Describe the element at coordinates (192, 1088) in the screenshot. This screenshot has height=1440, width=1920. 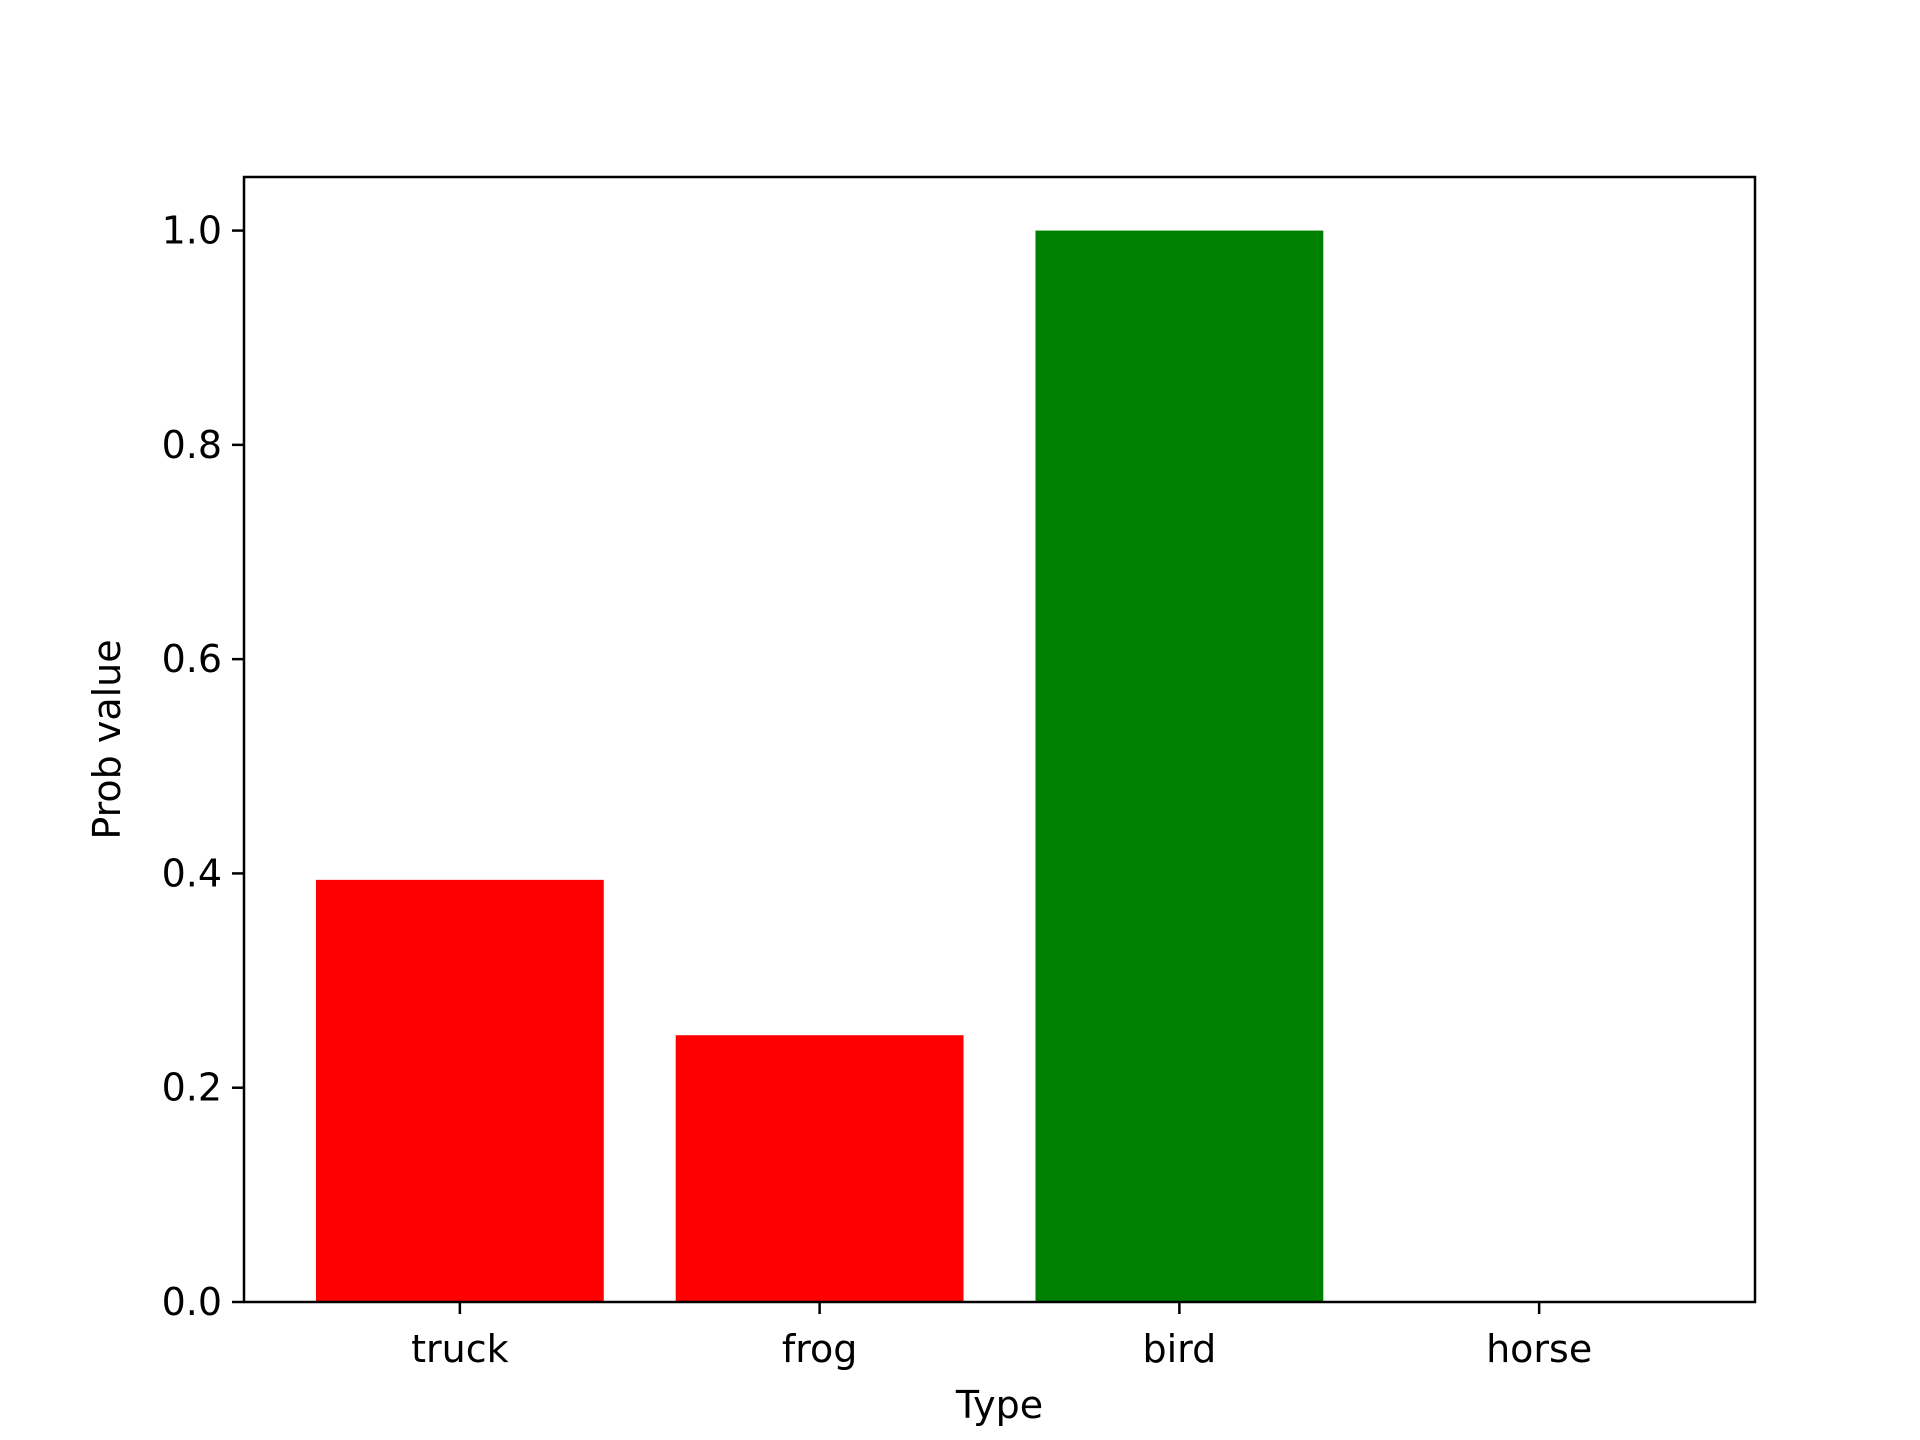
I see `y-tick-label: 0.2` at that location.